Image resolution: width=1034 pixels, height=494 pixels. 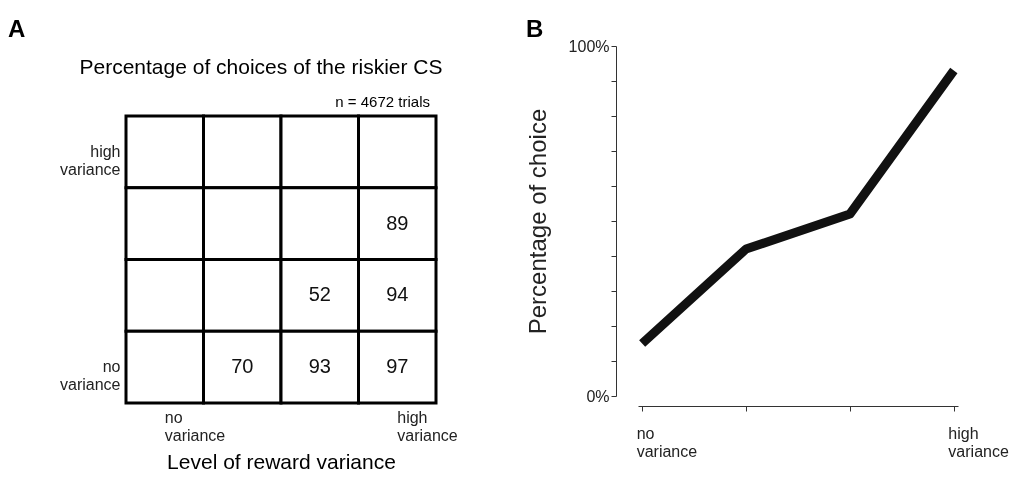 I want to click on data-label: 52, so click(x=319, y=294).